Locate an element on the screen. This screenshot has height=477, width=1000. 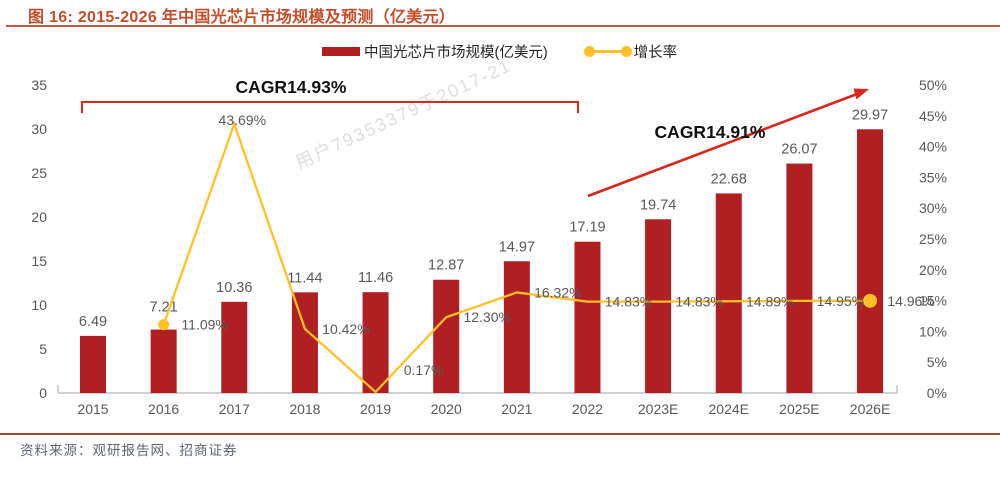
footer-divider is located at coordinates (500, 434).